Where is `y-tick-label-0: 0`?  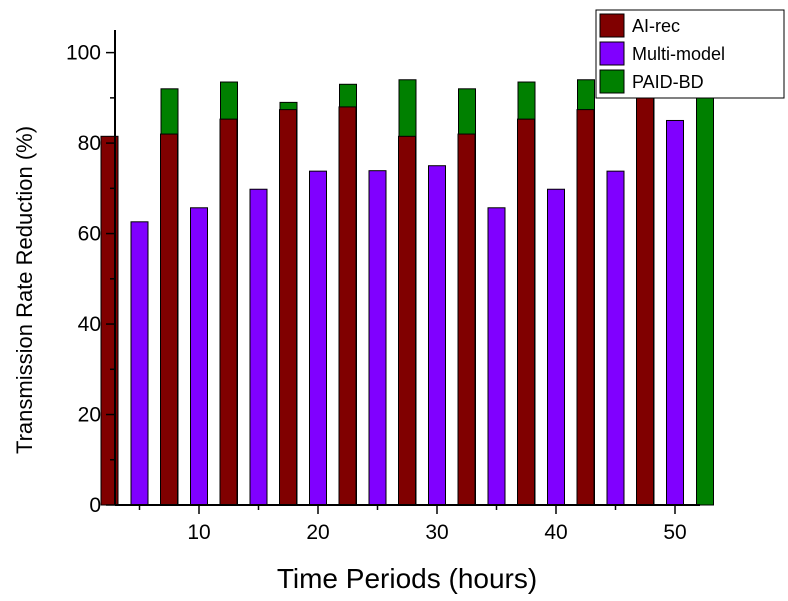 y-tick-label-0: 0 is located at coordinates (95, 505).